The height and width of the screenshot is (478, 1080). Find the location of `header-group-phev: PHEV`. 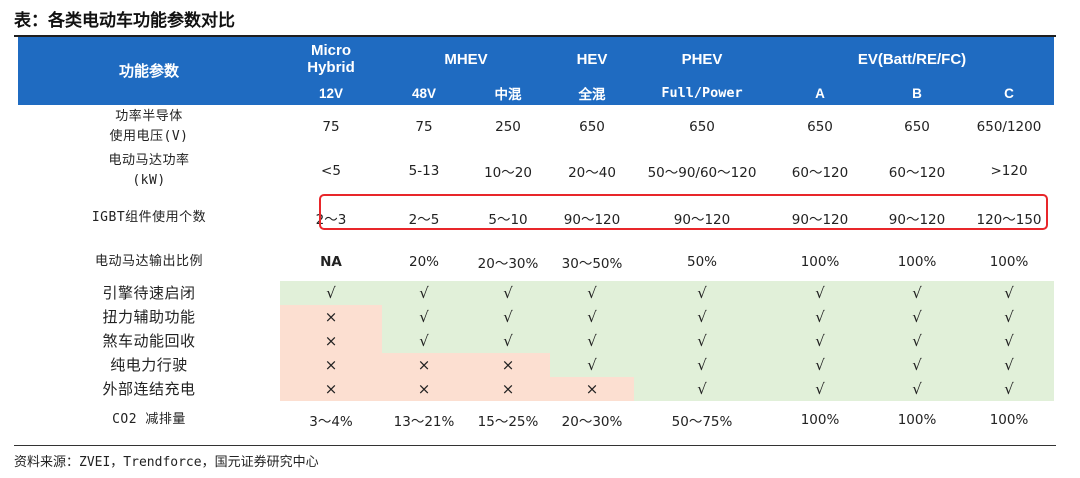

header-group-phev: PHEV is located at coordinates (702, 59).